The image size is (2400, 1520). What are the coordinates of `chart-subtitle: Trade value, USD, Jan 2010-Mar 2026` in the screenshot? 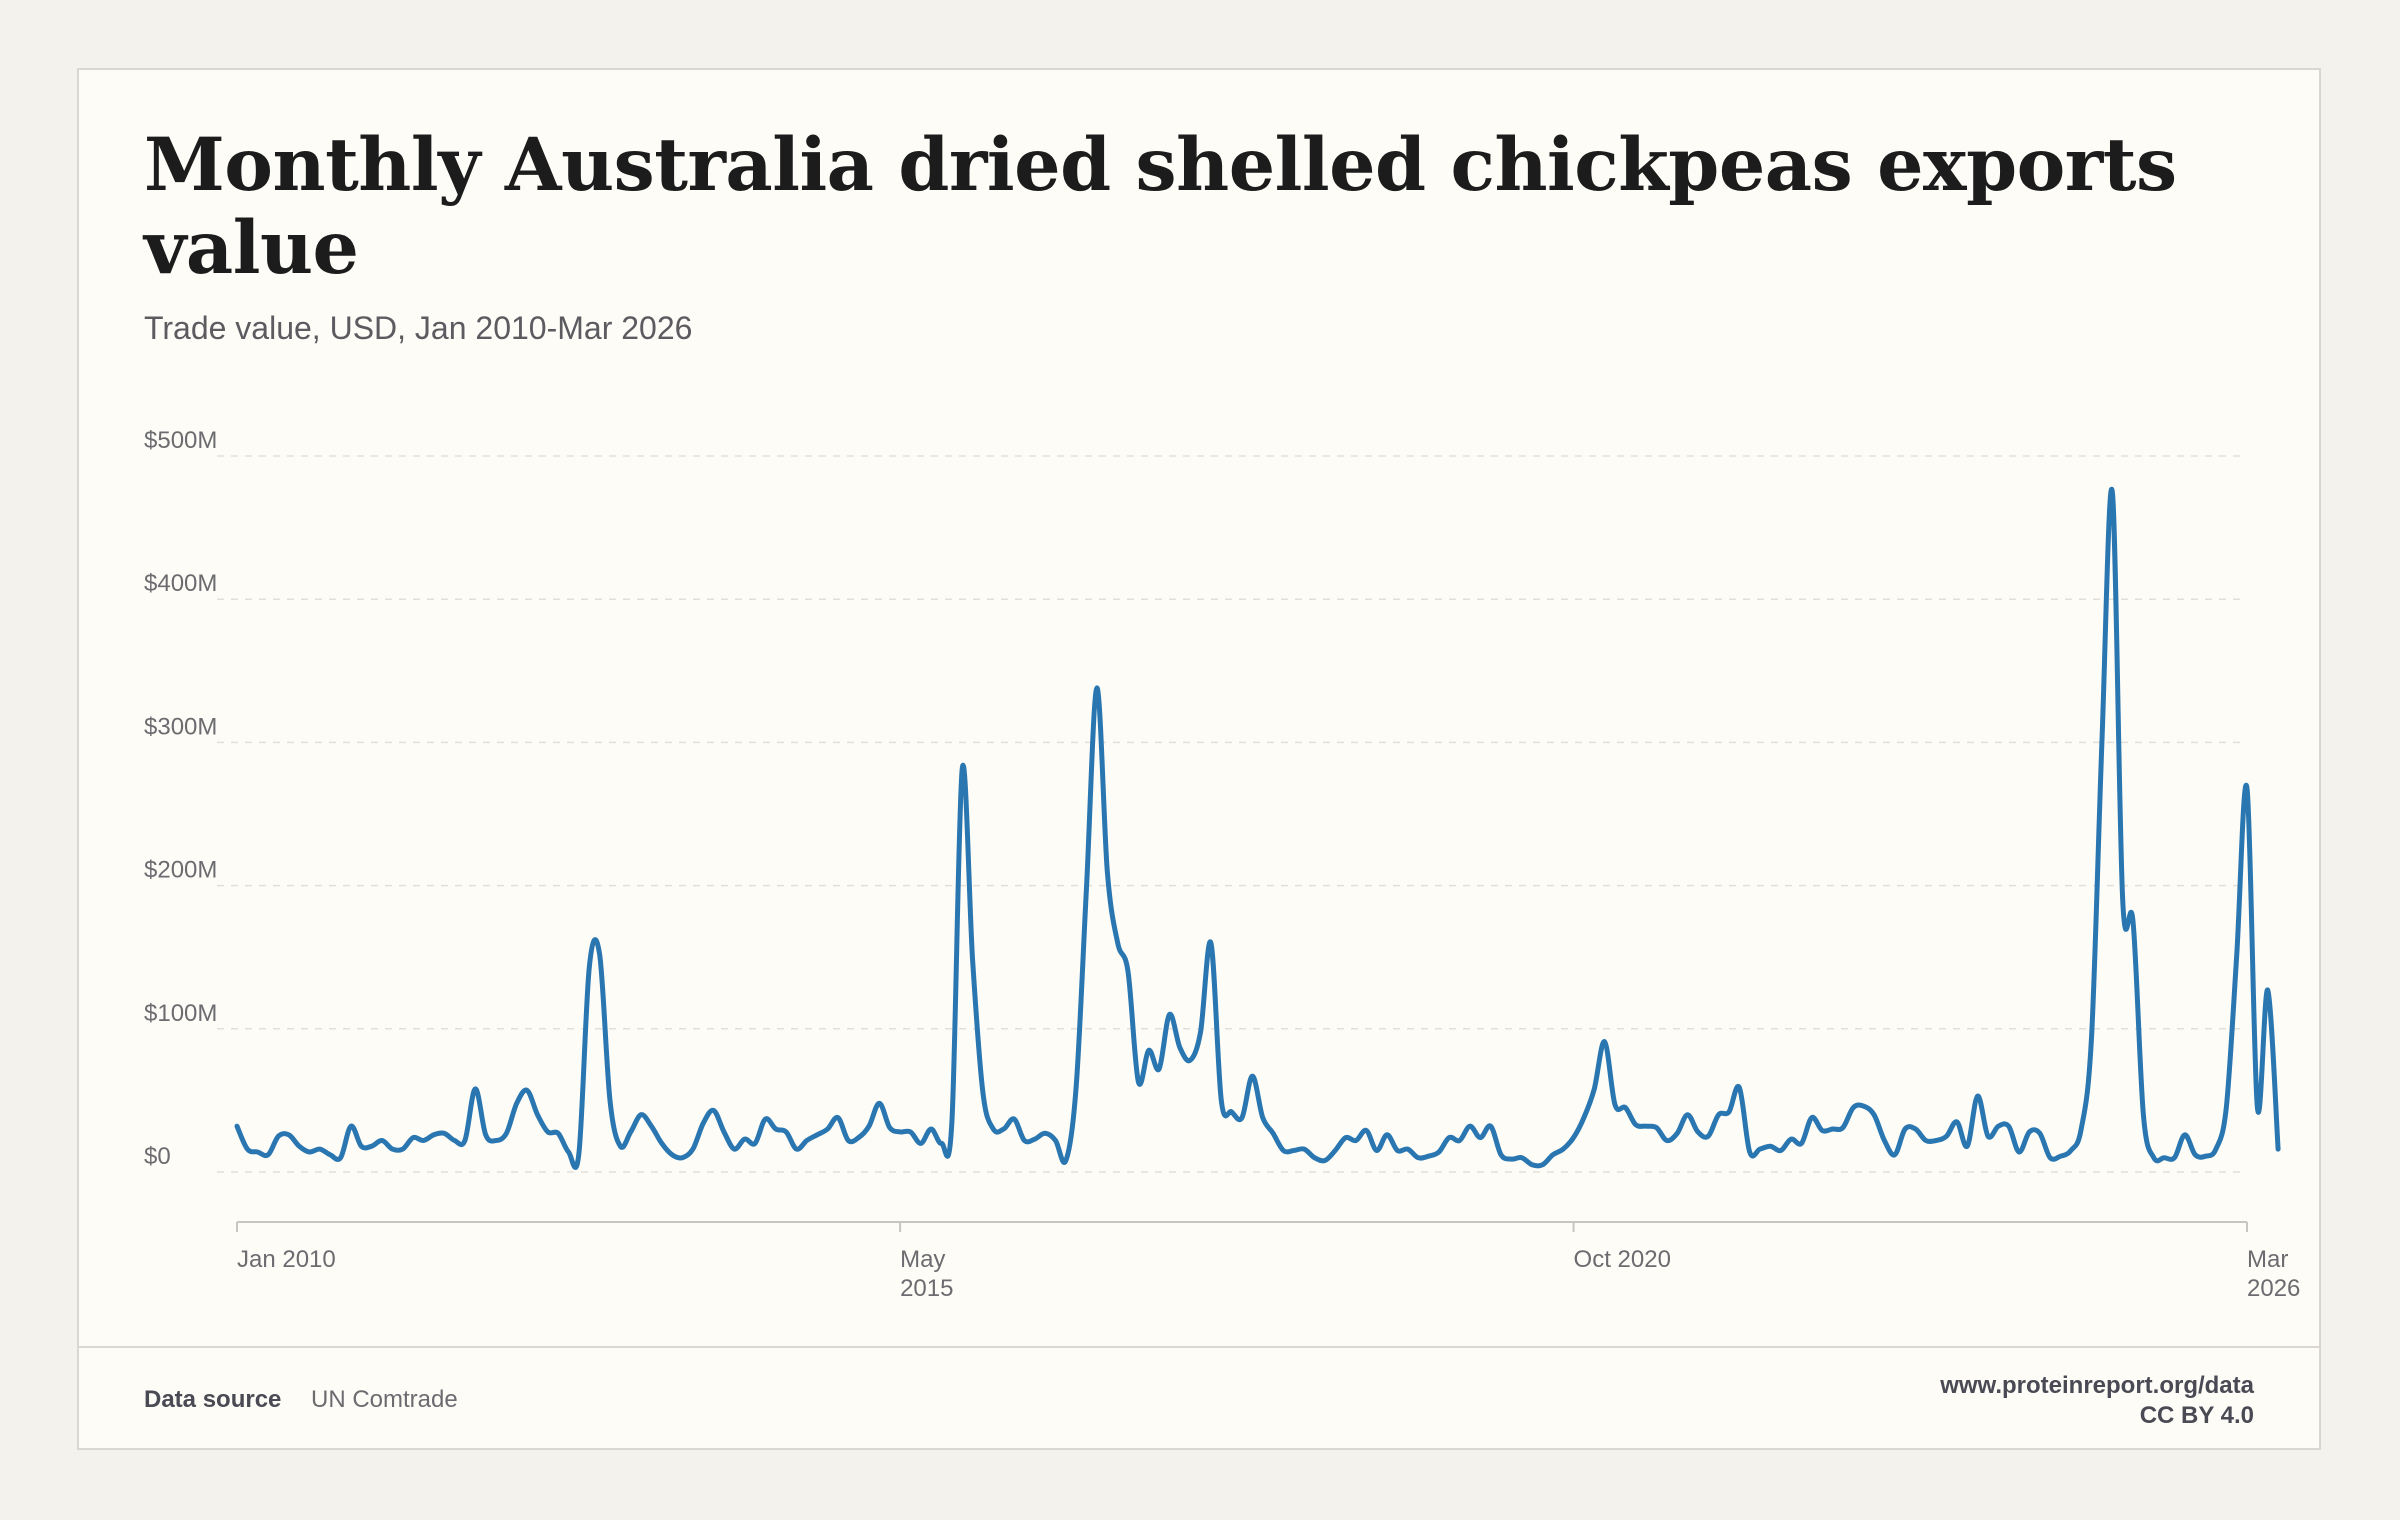 It's located at (418, 328).